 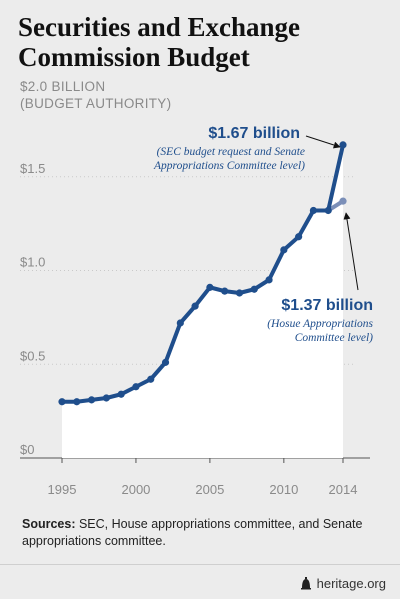 What do you see at coordinates (165, 362) in the screenshot?
I see `data-point-0-2002` at bounding box center [165, 362].